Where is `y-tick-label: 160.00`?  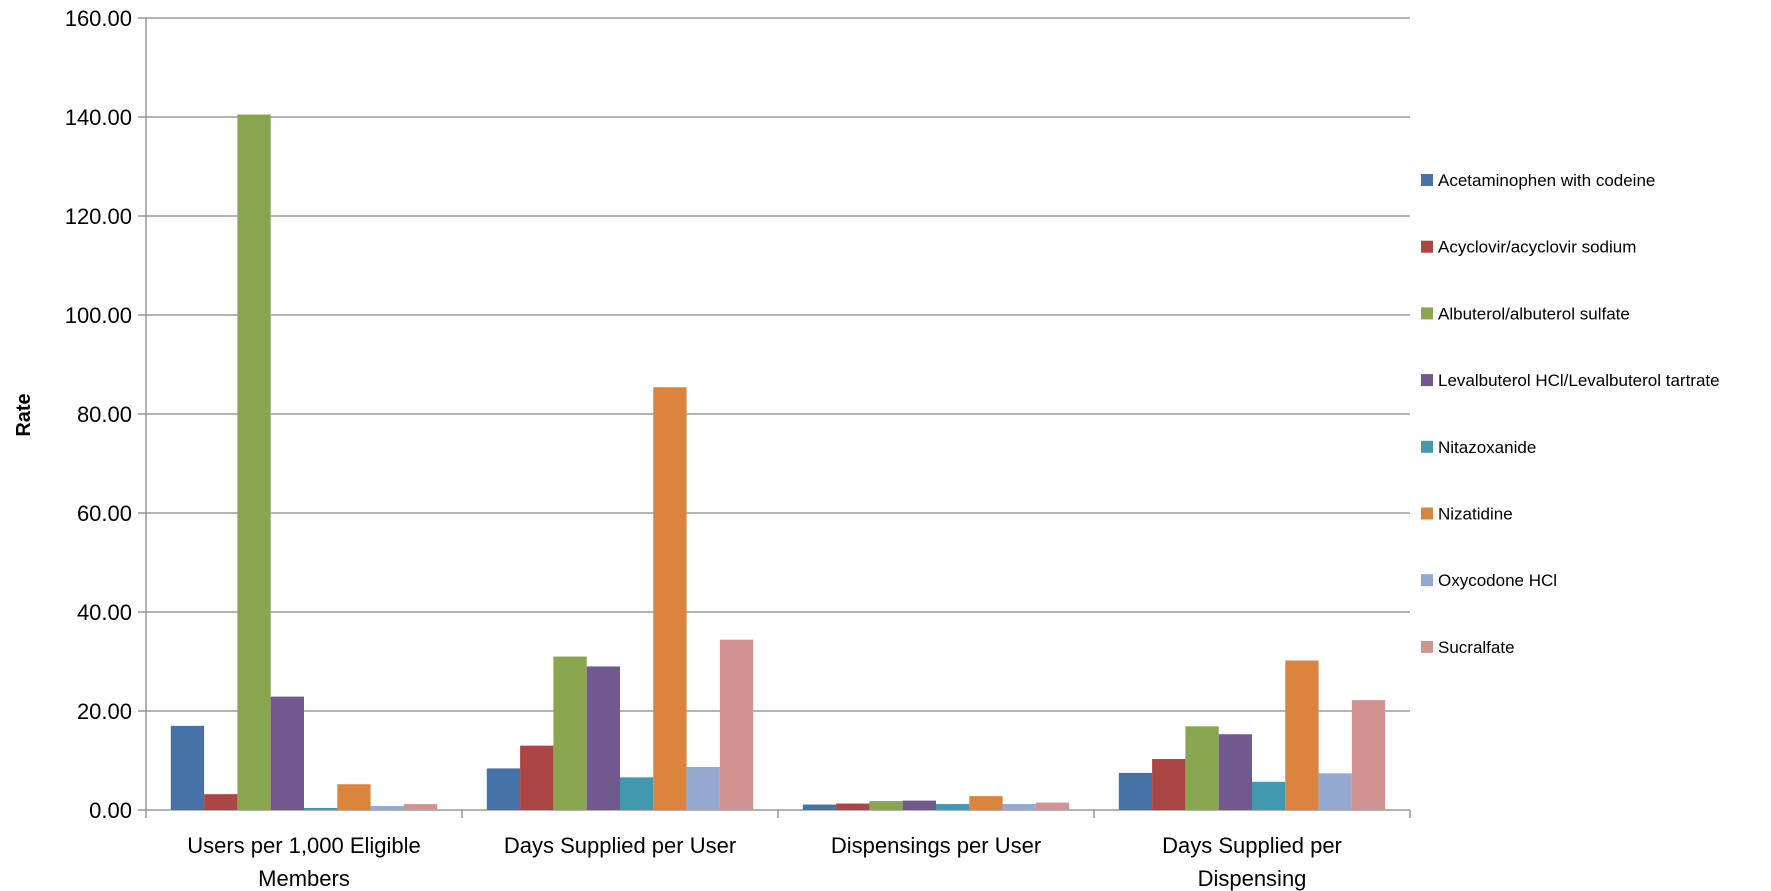
y-tick-label: 160.00 is located at coordinates (98, 18).